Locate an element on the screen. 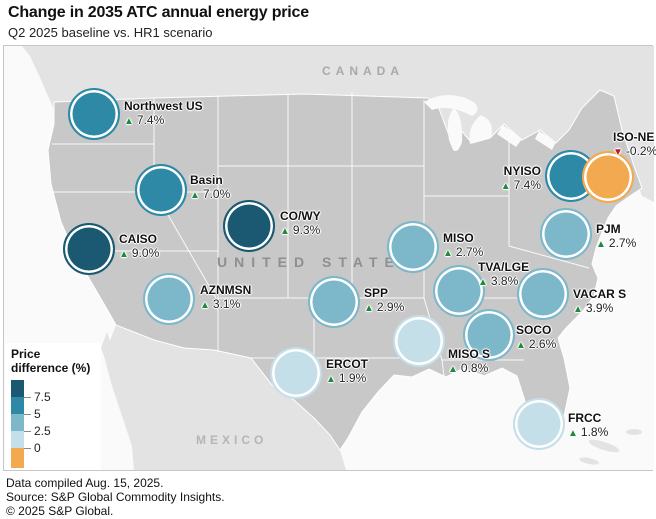 The width and height of the screenshot is (656, 519). region-label: AZNMSN ▲ 3.1% is located at coordinates (225, 298).